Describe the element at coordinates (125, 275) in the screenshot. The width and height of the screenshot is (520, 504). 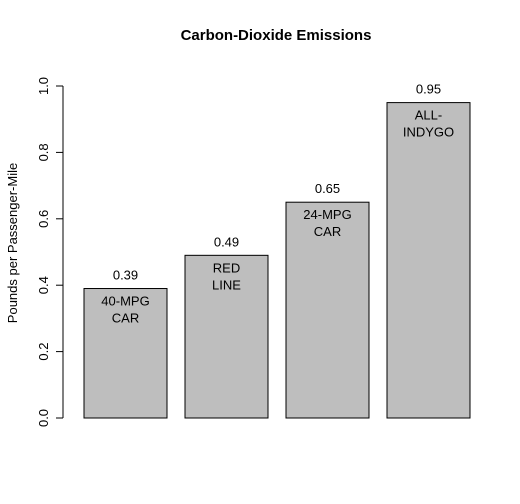
I see `bar-value-label: 0.39` at that location.